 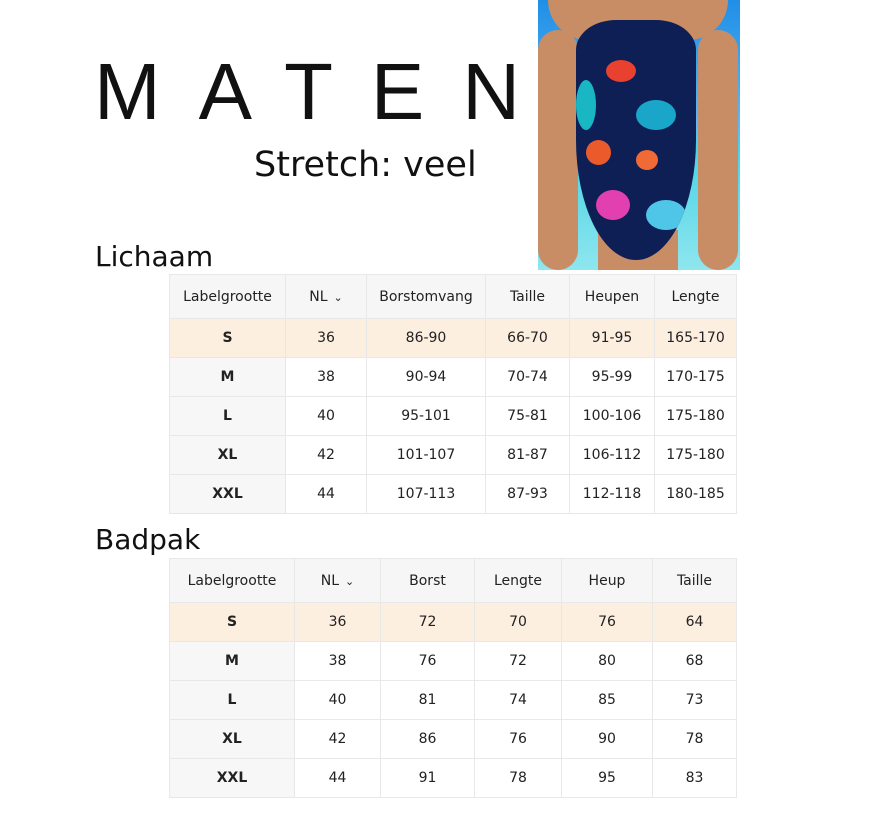 What do you see at coordinates (694, 778) in the screenshot?
I see `table-cell: 83` at bounding box center [694, 778].